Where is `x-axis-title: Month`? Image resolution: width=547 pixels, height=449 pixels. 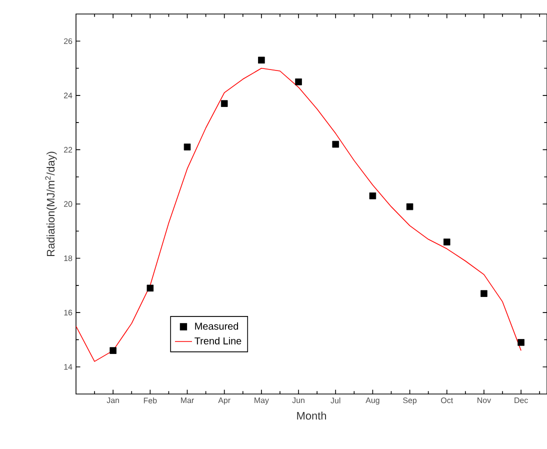
x-axis-title: Month is located at coordinates (311, 416).